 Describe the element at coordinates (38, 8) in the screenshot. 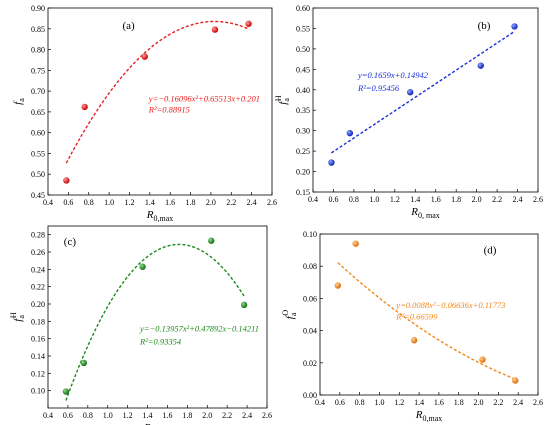

I see `y-tick-label: 0.90` at that location.